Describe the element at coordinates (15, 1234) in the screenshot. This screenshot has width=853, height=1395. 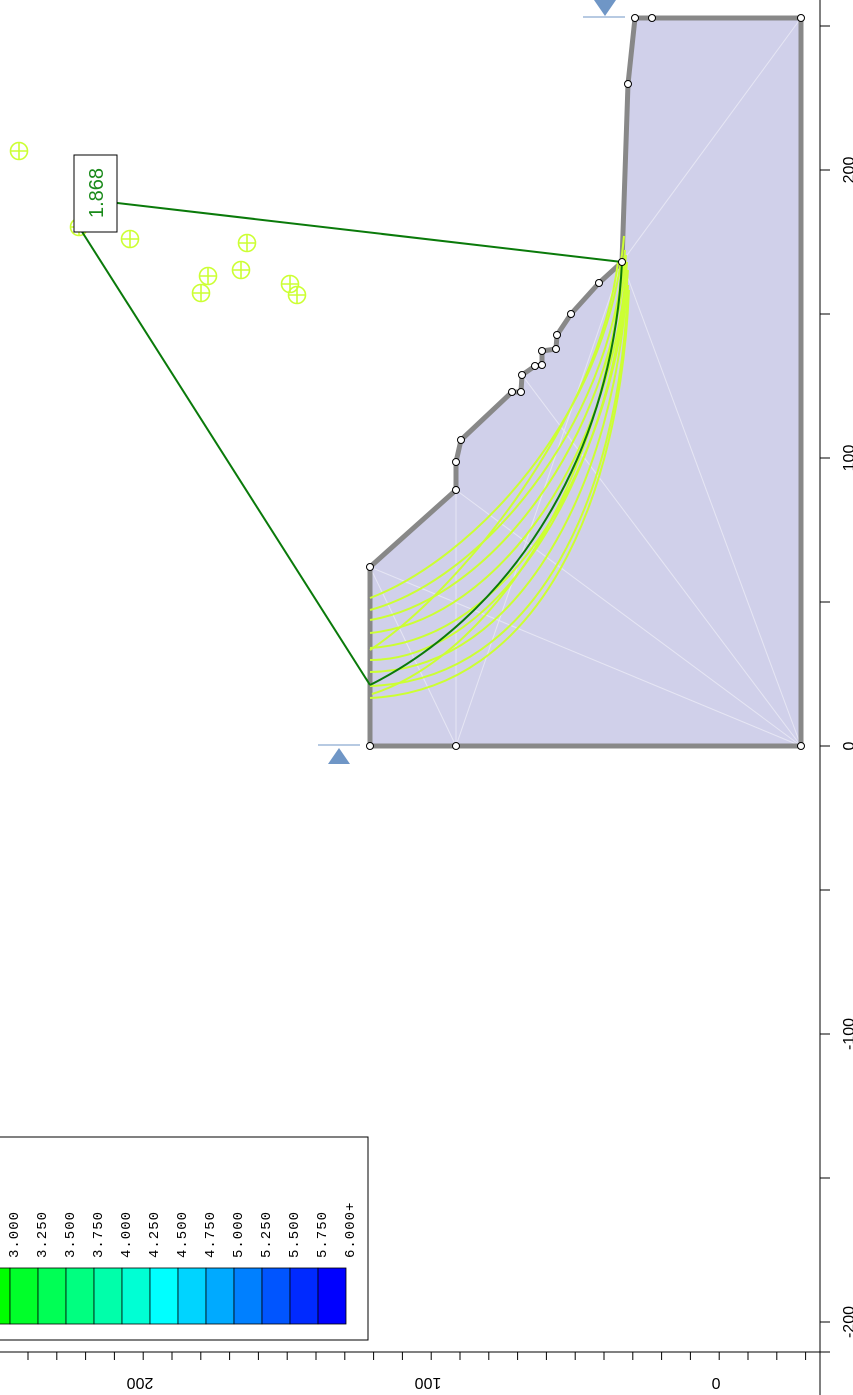
I see `legend-label: 3.000` at that location.